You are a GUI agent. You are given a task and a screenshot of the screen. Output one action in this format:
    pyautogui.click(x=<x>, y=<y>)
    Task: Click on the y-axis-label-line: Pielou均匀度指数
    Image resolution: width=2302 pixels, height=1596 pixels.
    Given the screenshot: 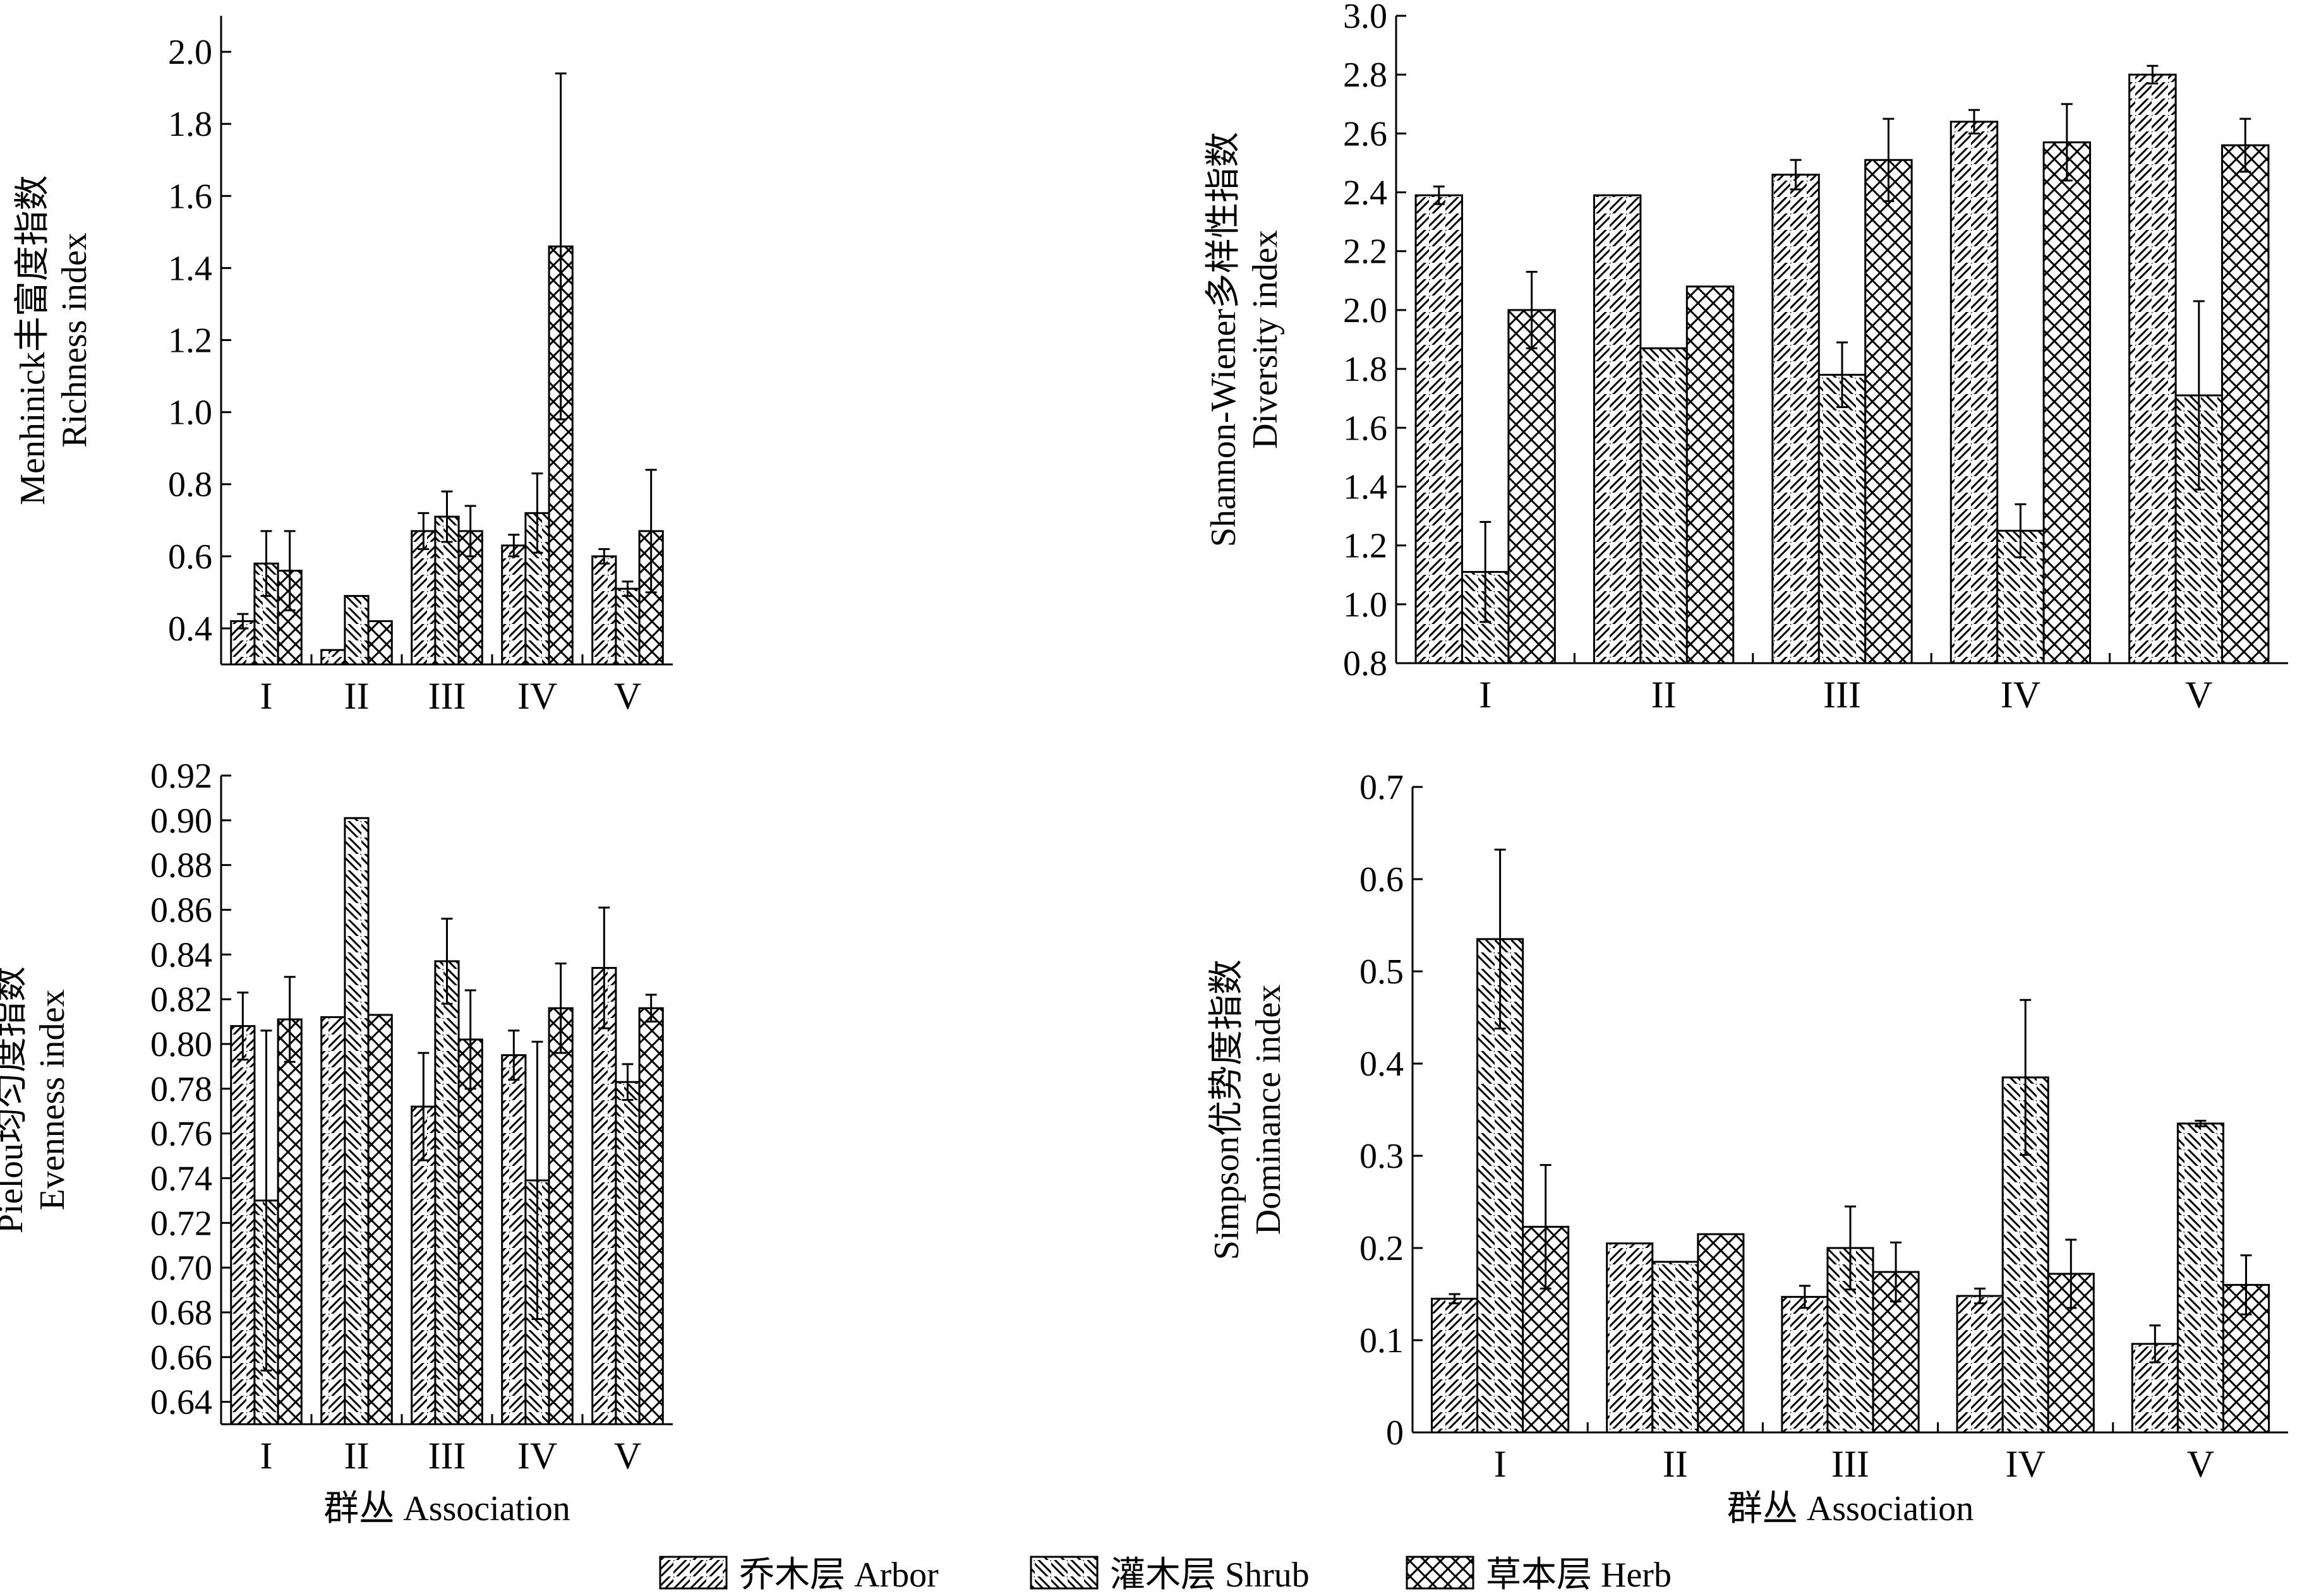 What is the action you would take?
    pyautogui.click(x=15, y=1099)
    